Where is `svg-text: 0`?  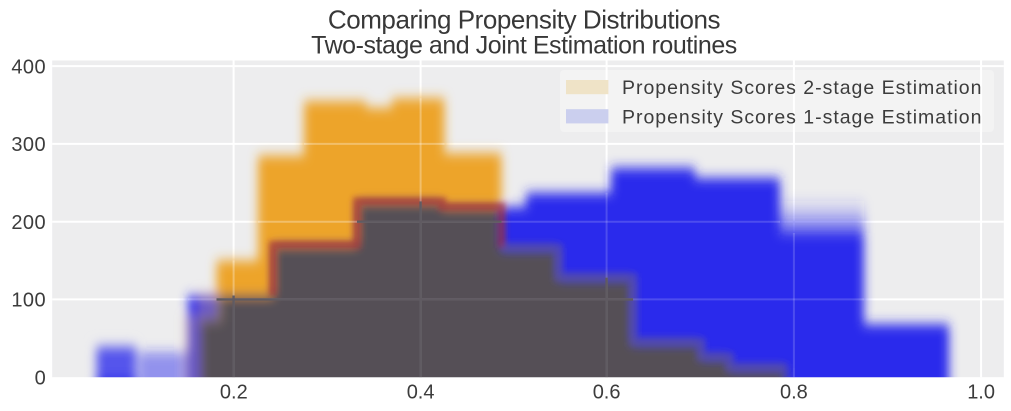
svg-text: 0 is located at coordinates (41, 379).